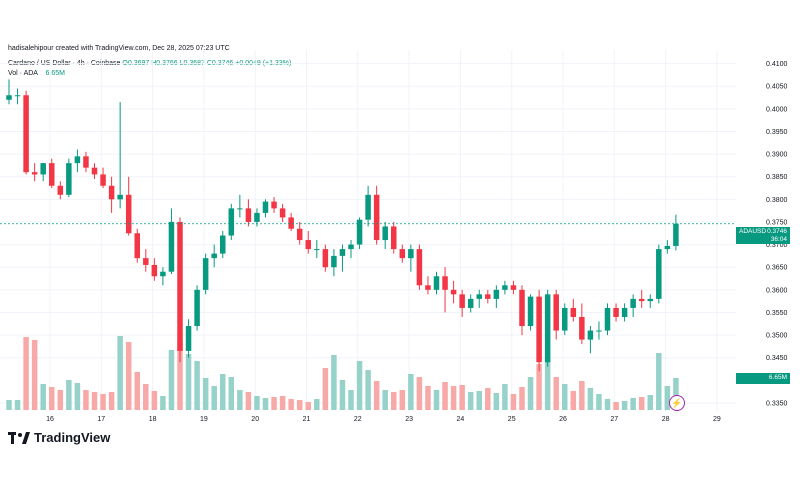 The width and height of the screenshot is (800, 500). I want to click on last-price-tag: ADAUSD 0.3746 36:04, so click(763, 235).